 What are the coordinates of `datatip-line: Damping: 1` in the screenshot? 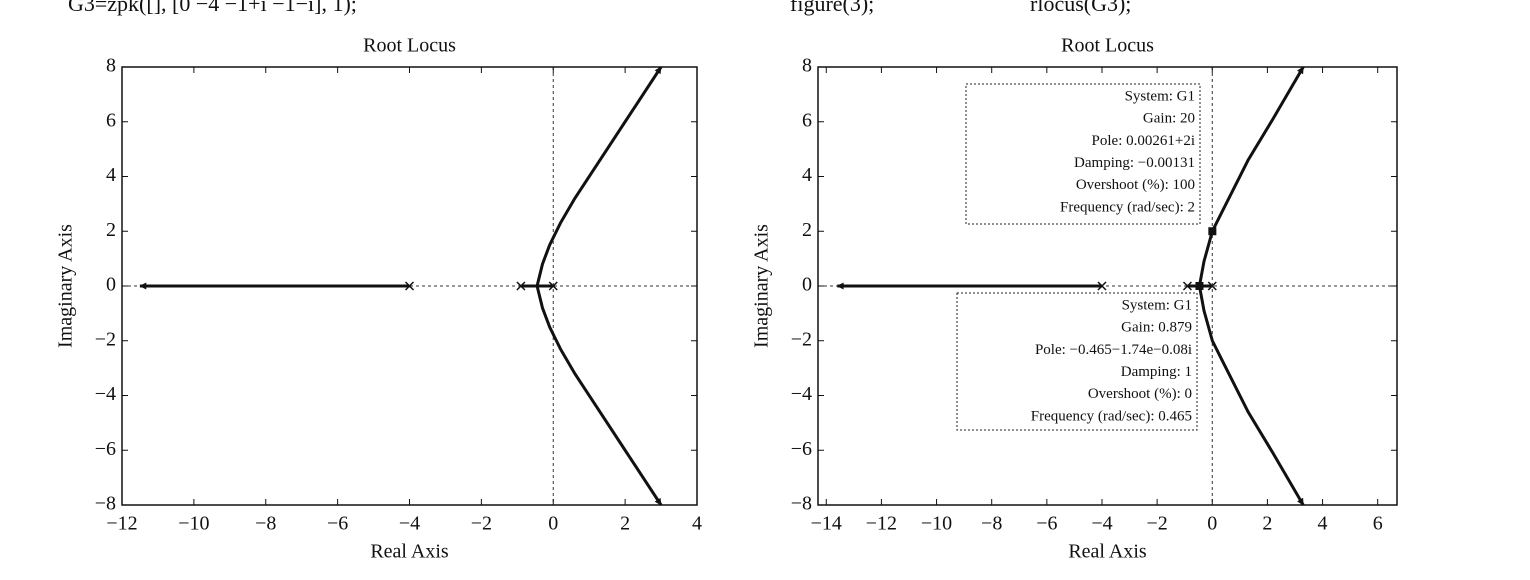 It's located at (1156, 372).